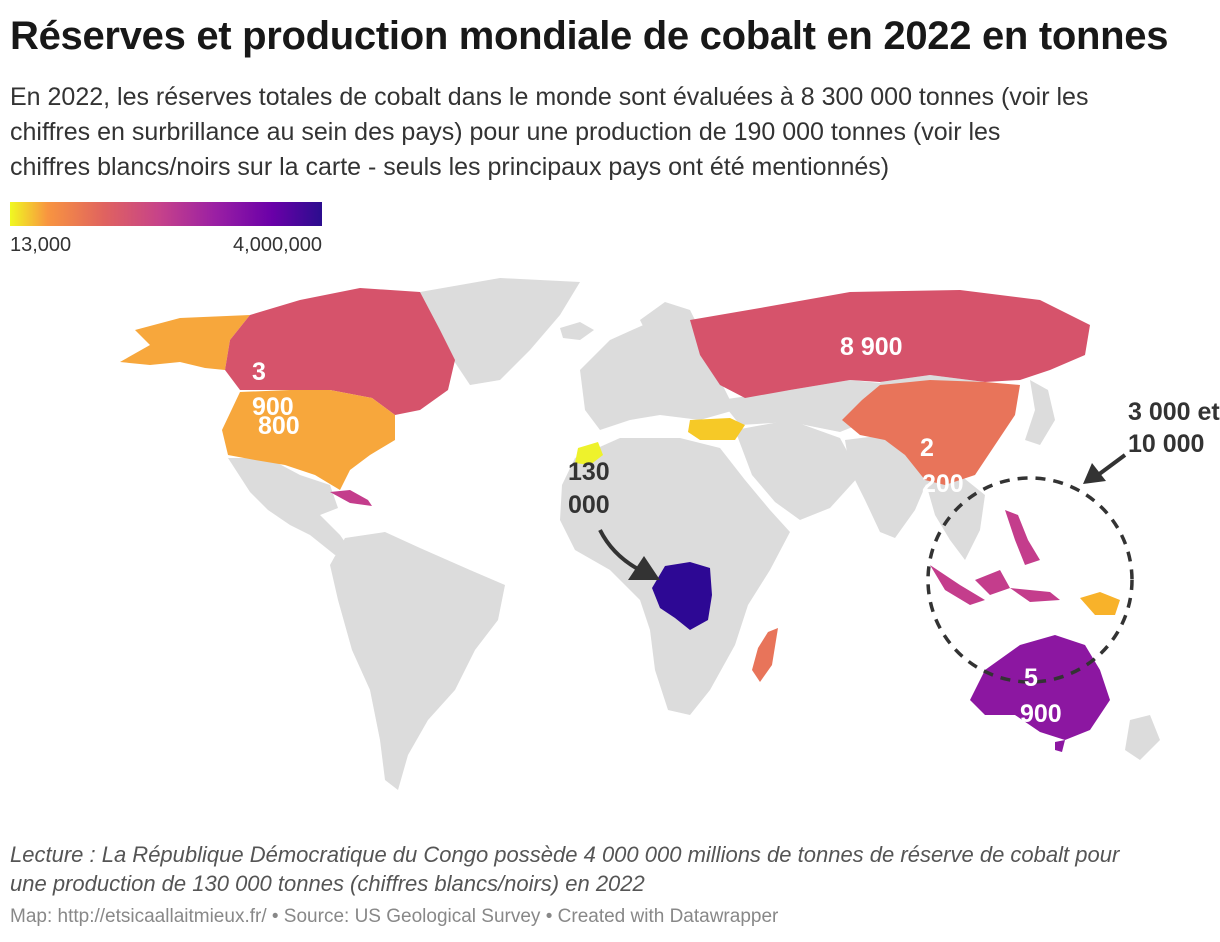 The image size is (1220, 942). I want to click on land-japan, so click(1040, 412).